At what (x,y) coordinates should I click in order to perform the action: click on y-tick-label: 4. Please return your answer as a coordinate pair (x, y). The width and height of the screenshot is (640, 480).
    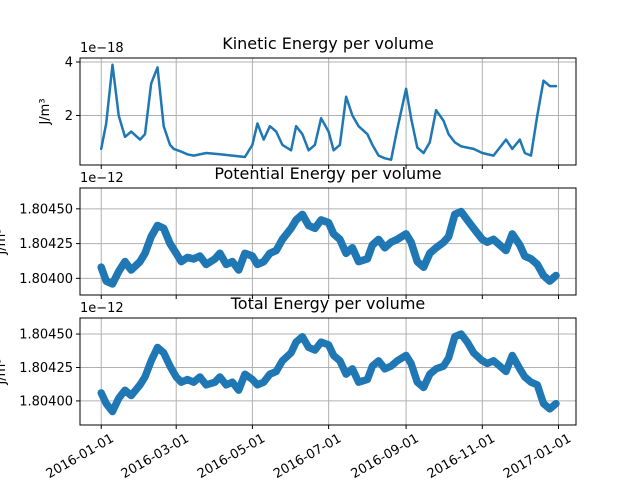
    Looking at the image, I should click on (69, 63).